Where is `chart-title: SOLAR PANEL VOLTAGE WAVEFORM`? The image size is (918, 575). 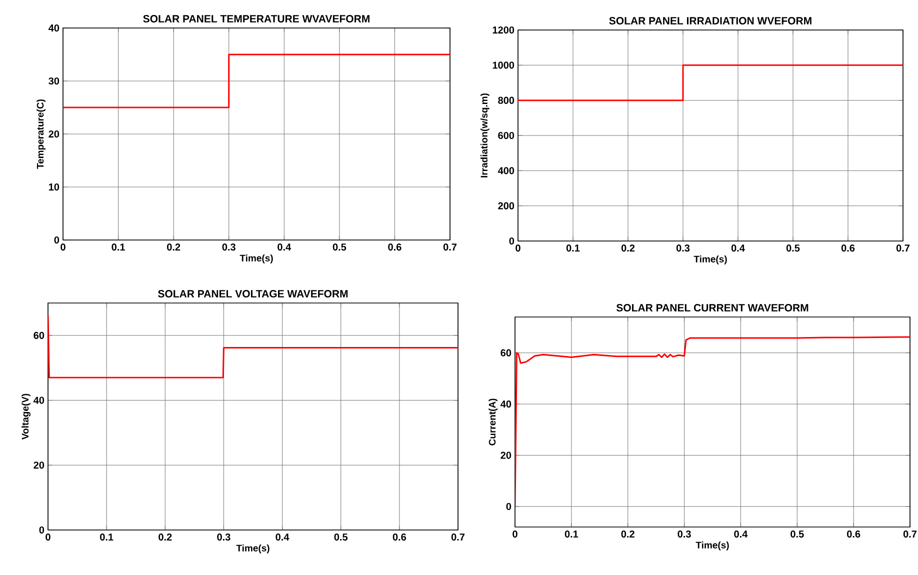 chart-title: SOLAR PANEL VOLTAGE WAVEFORM is located at coordinates (253, 294).